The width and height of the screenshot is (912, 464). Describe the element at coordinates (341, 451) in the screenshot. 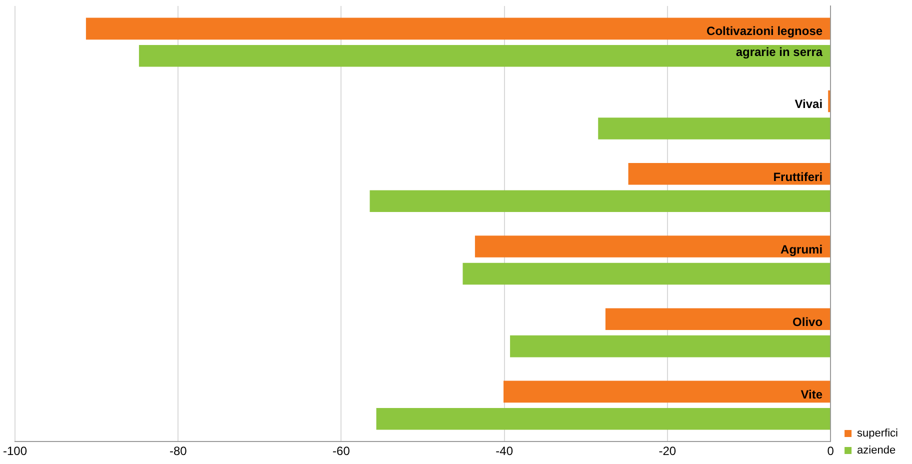

I see `x-tick-label: -60` at that location.